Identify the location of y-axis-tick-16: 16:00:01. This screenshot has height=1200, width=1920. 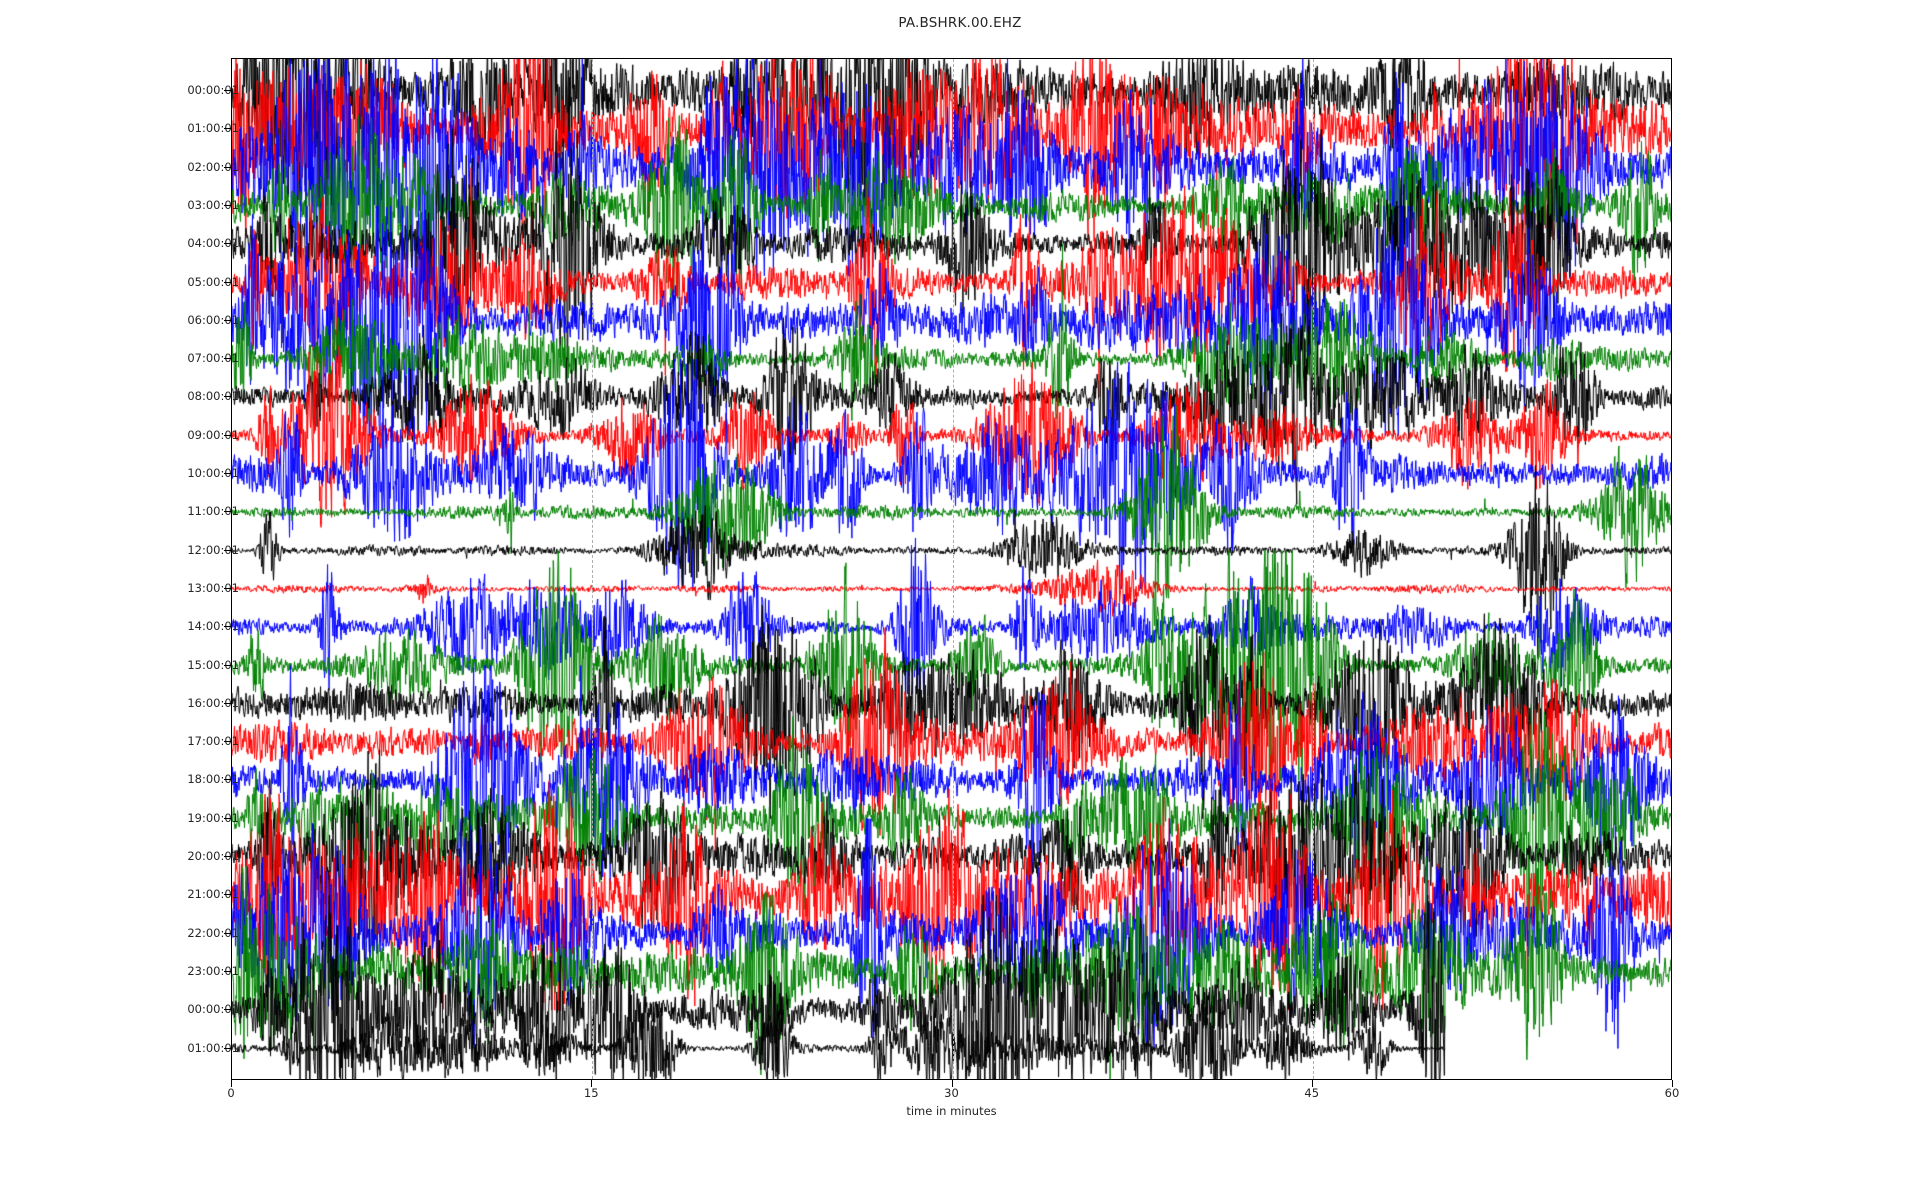
(213, 702).